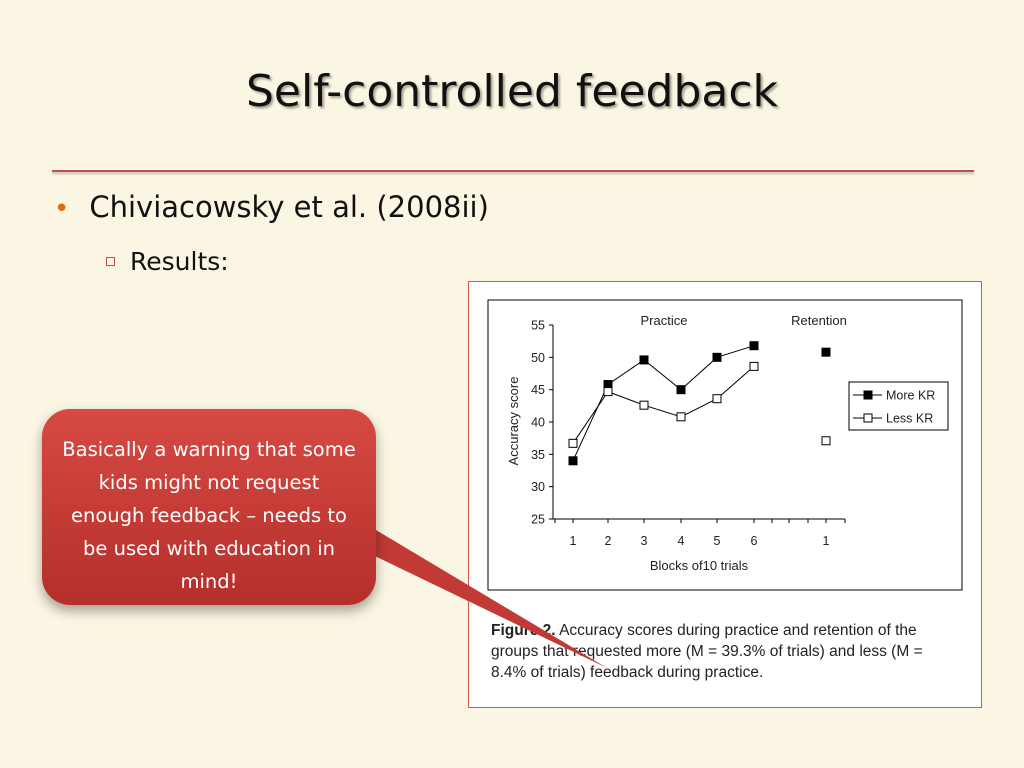 The image size is (1024, 768). Describe the element at coordinates (512, 91) in the screenshot. I see `slide-title: Self-controlled feedback` at that location.